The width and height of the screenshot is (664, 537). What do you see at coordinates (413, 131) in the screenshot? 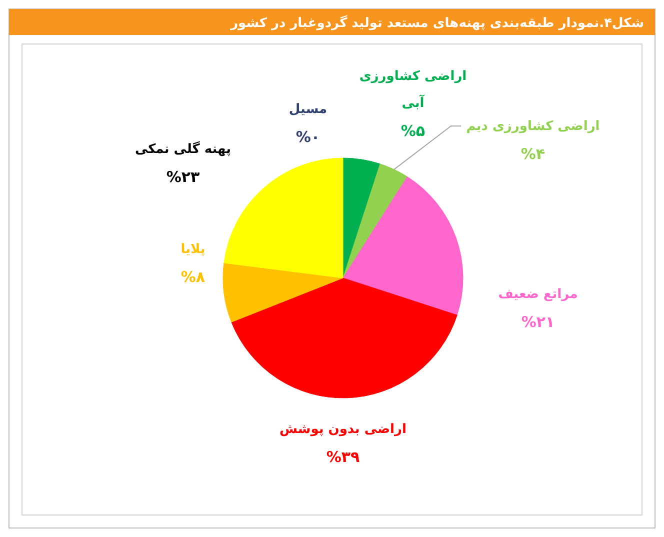
I see `data-label: %۵` at bounding box center [413, 131].